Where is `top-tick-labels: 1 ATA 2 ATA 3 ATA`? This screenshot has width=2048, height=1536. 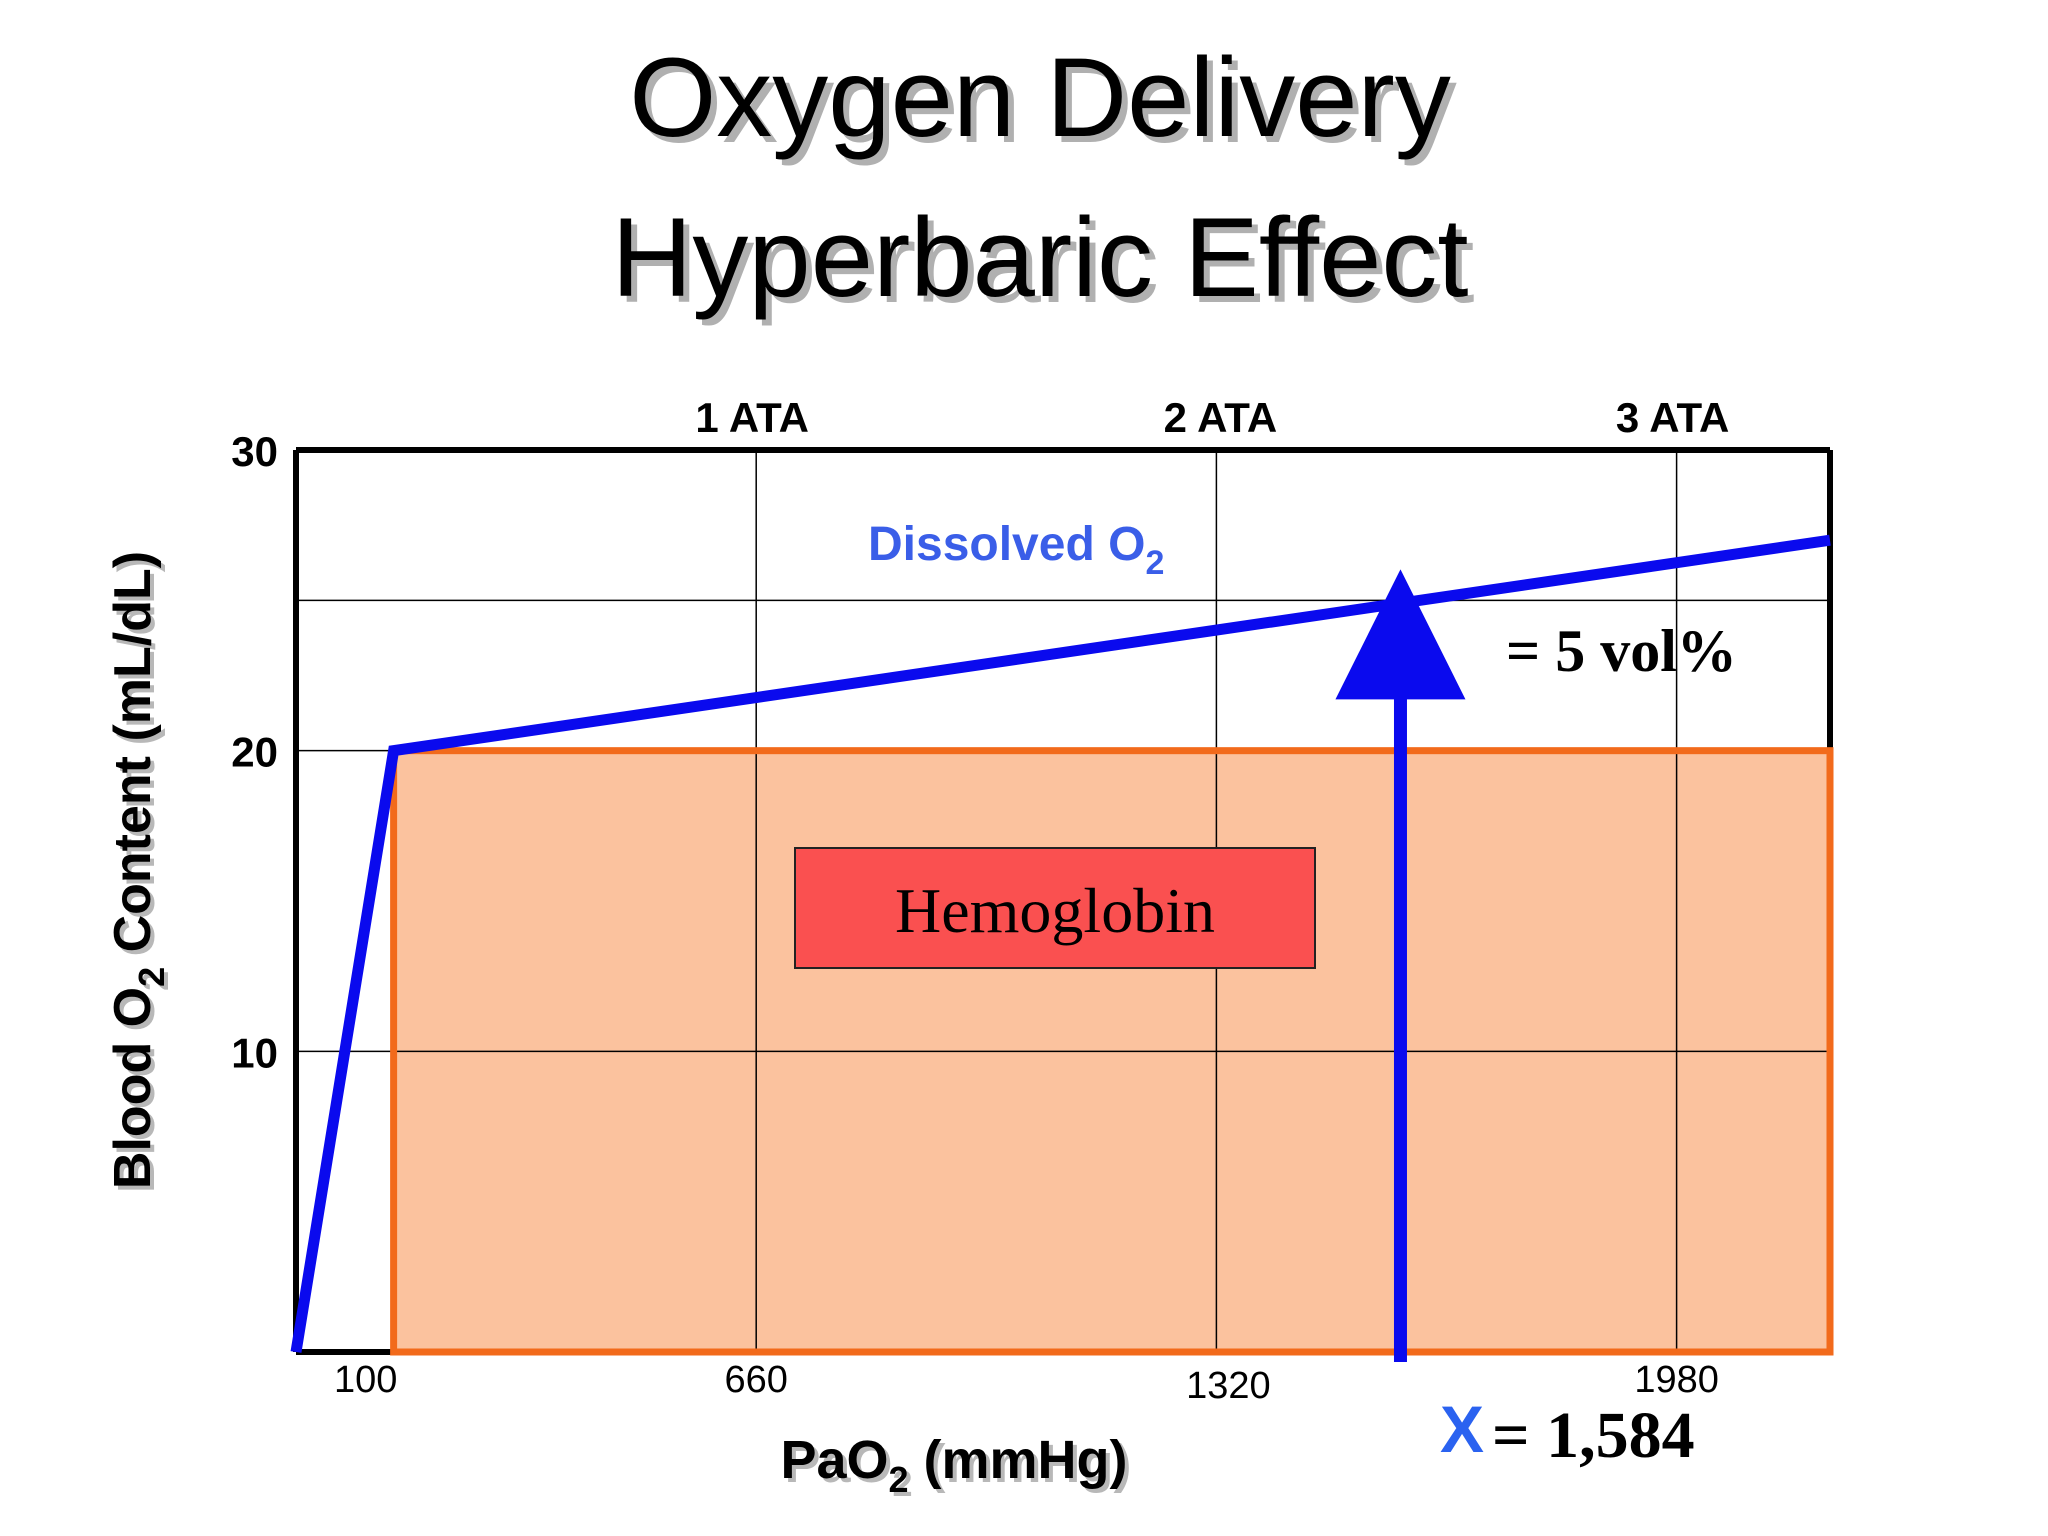 top-tick-labels: 1 ATA 2 ATA 3 ATA is located at coordinates (1212, 417).